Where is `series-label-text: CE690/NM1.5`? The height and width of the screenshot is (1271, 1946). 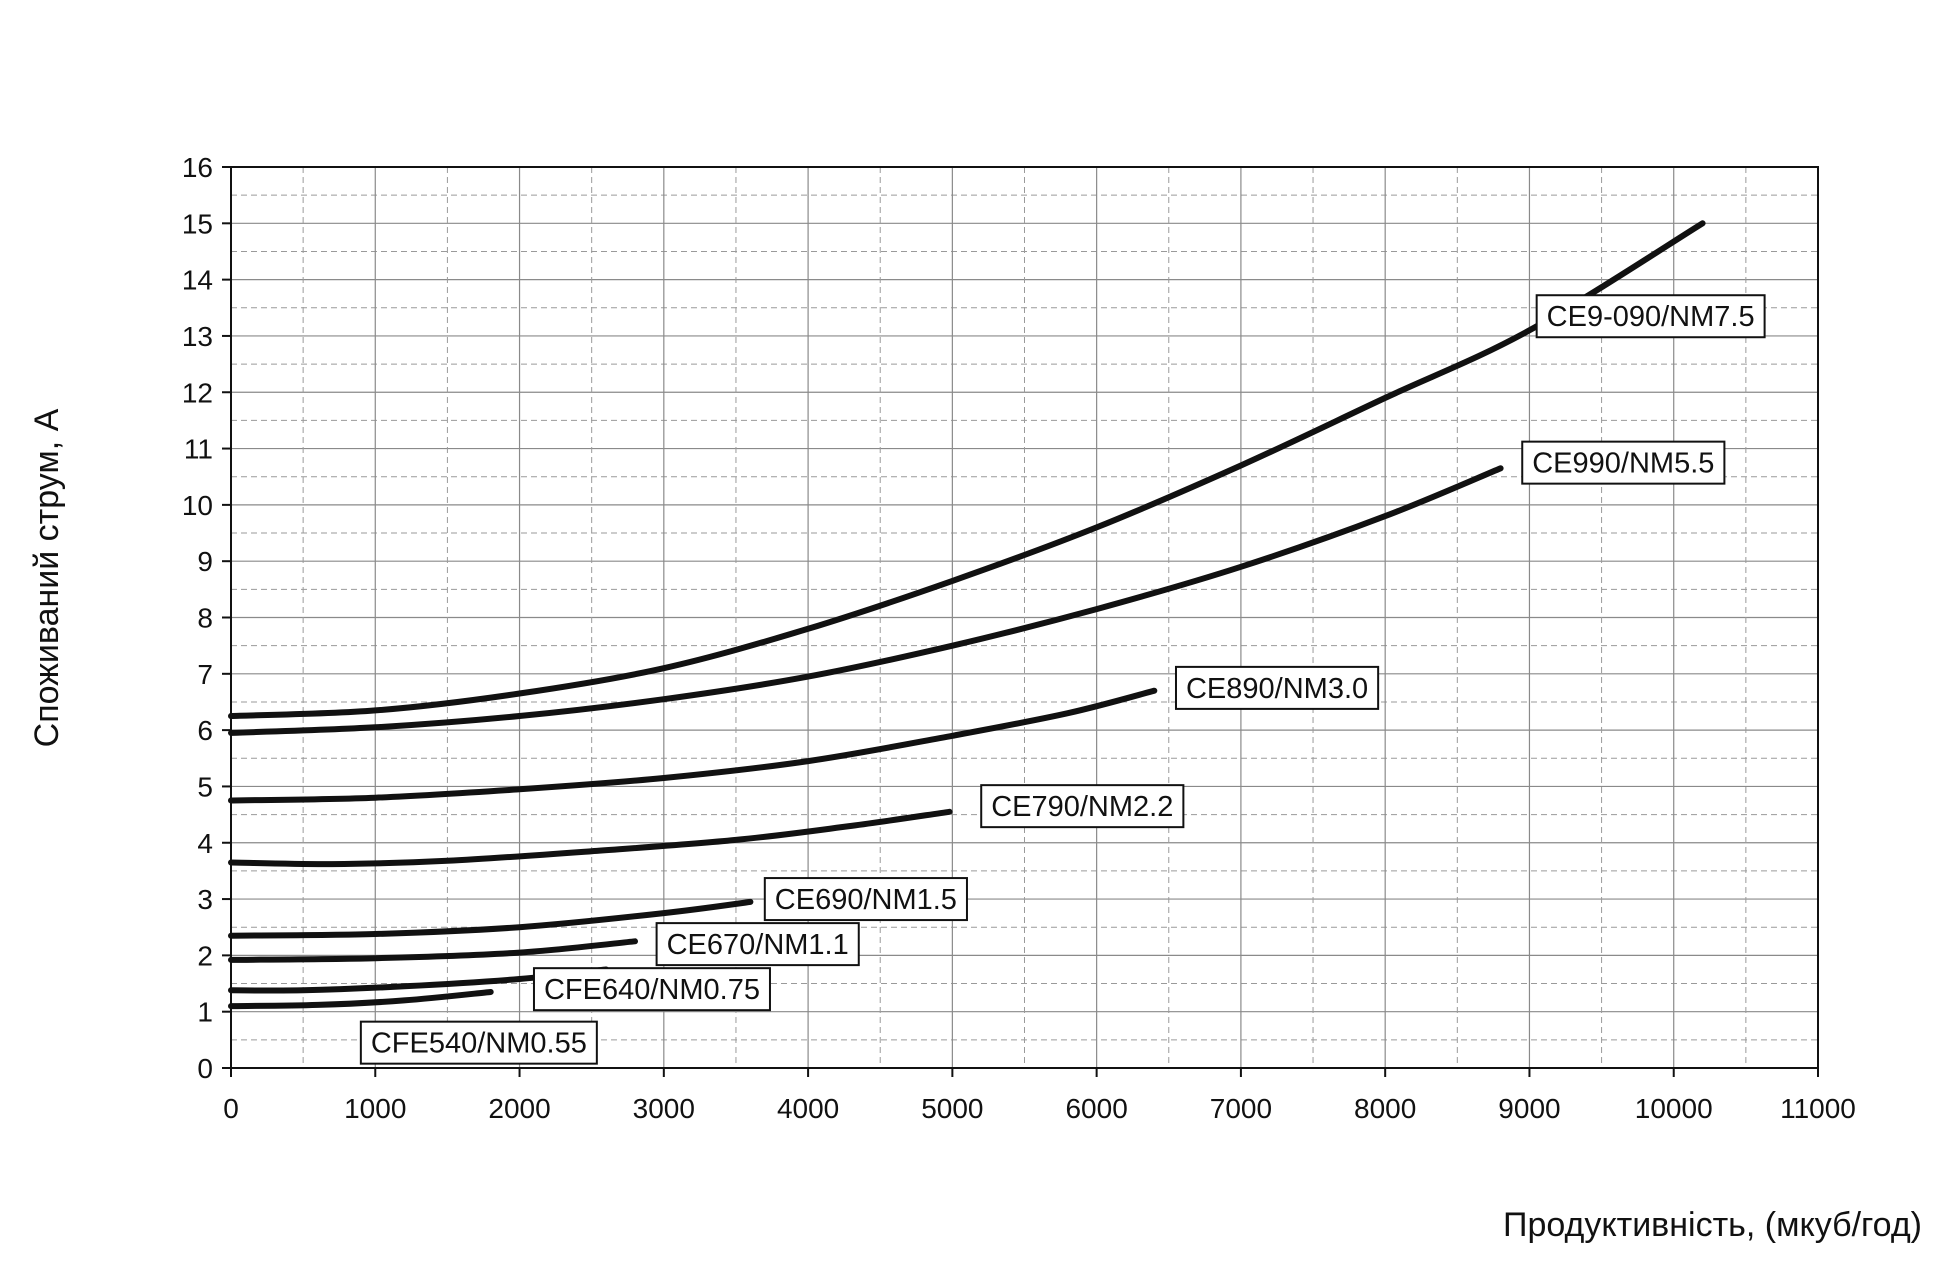 series-label-text: CE690/NM1.5 is located at coordinates (866, 900).